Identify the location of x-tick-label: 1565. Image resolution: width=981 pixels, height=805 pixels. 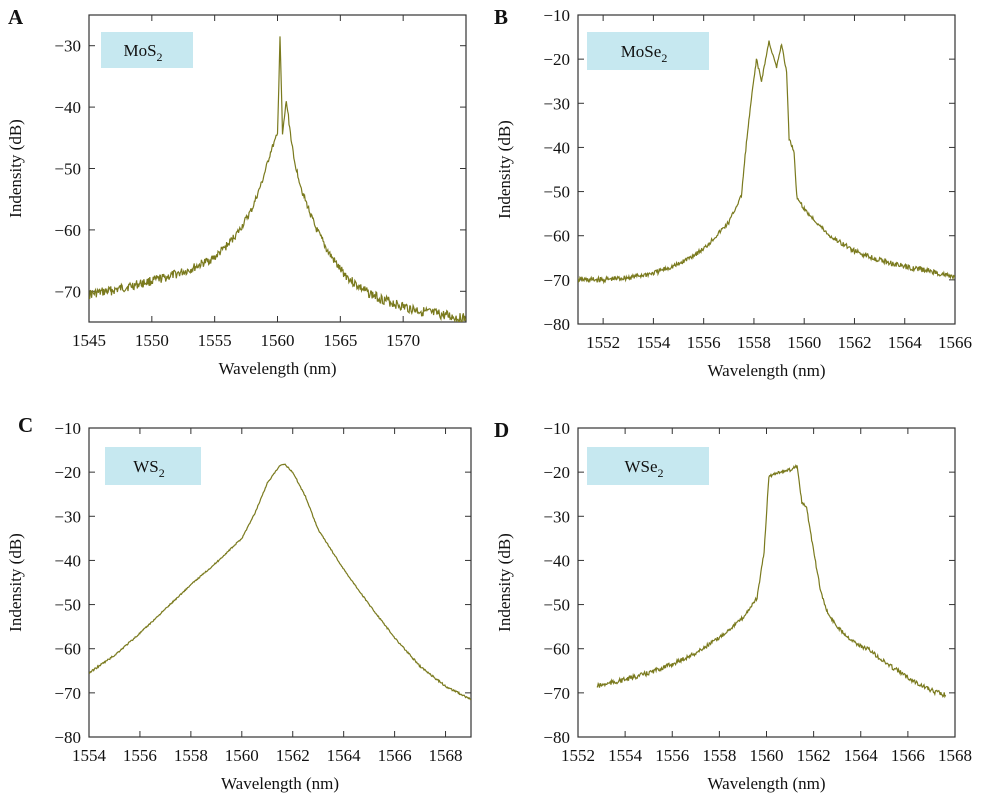
(340, 340).